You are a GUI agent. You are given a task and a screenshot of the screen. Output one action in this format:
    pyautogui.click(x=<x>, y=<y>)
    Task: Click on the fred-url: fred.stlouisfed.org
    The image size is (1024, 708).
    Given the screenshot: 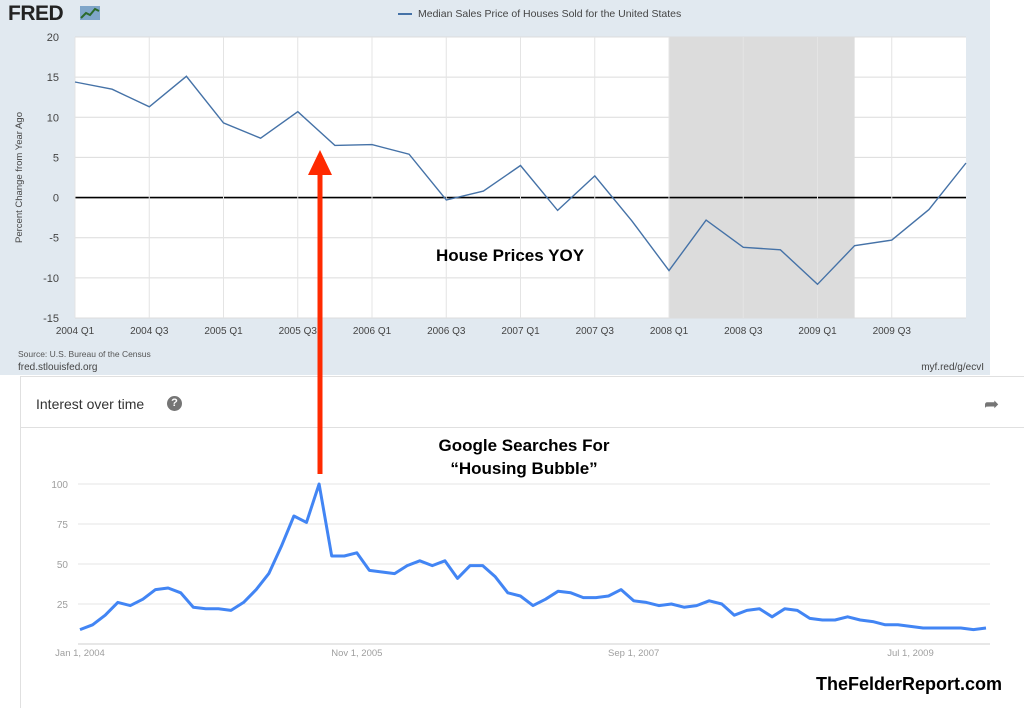 What is the action you would take?
    pyautogui.click(x=58, y=367)
    